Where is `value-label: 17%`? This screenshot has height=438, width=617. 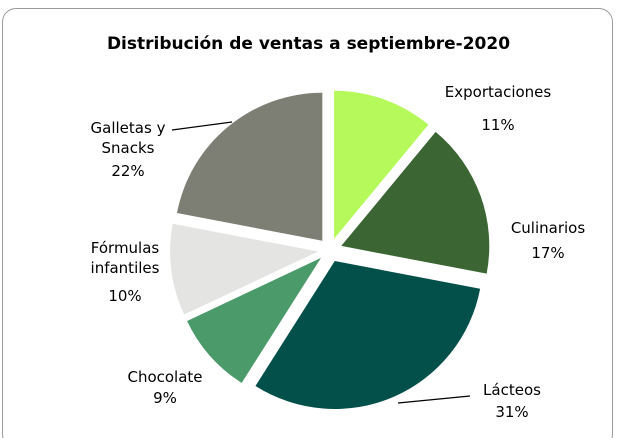 value-label: 17% is located at coordinates (548, 253).